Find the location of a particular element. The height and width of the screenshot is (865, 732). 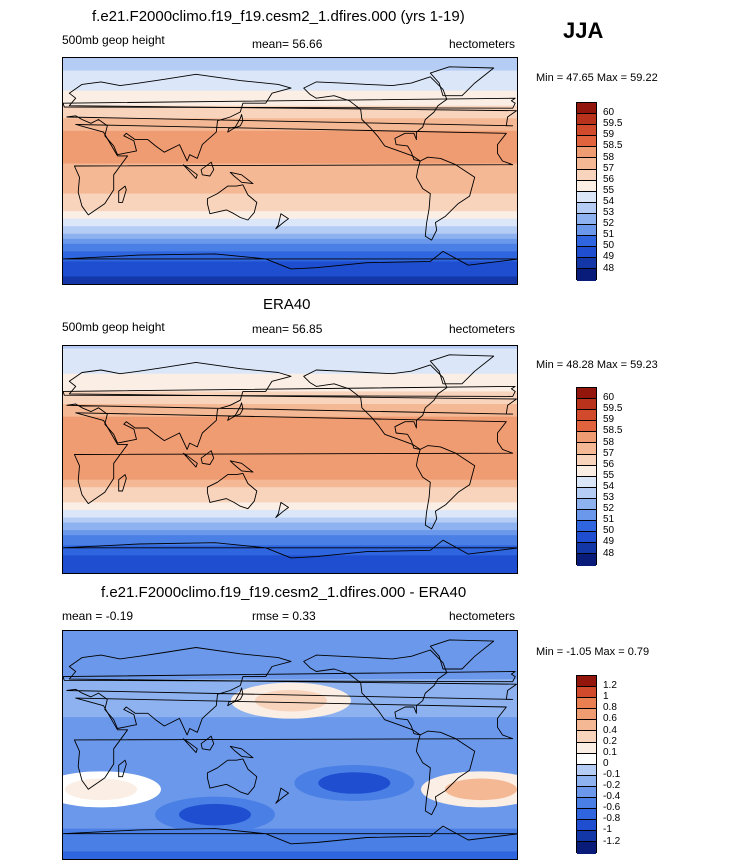

colorbar-level-label: 0.8 is located at coordinates (610, 708).